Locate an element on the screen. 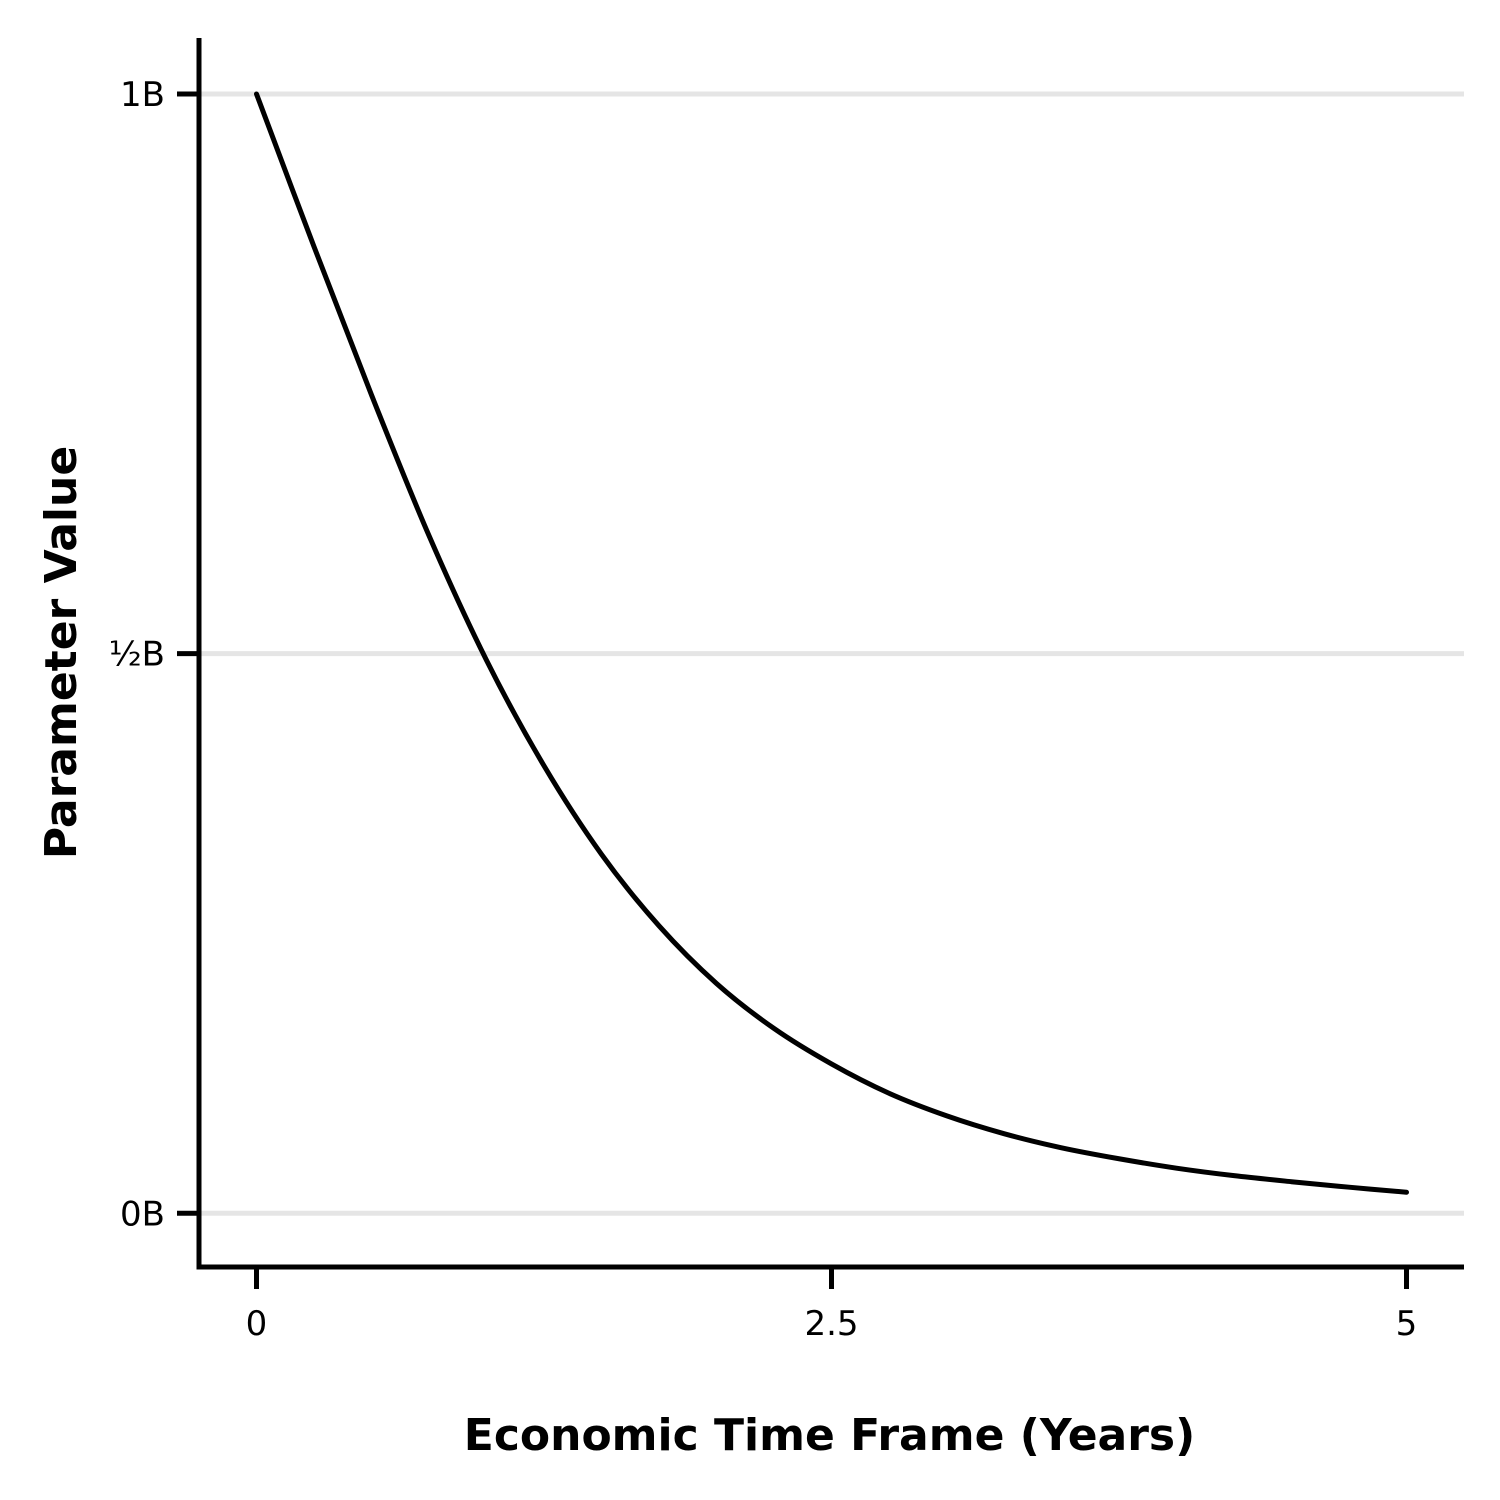 The width and height of the screenshot is (1500, 1500). x-tick-label-0: 0 is located at coordinates (257, 1324).